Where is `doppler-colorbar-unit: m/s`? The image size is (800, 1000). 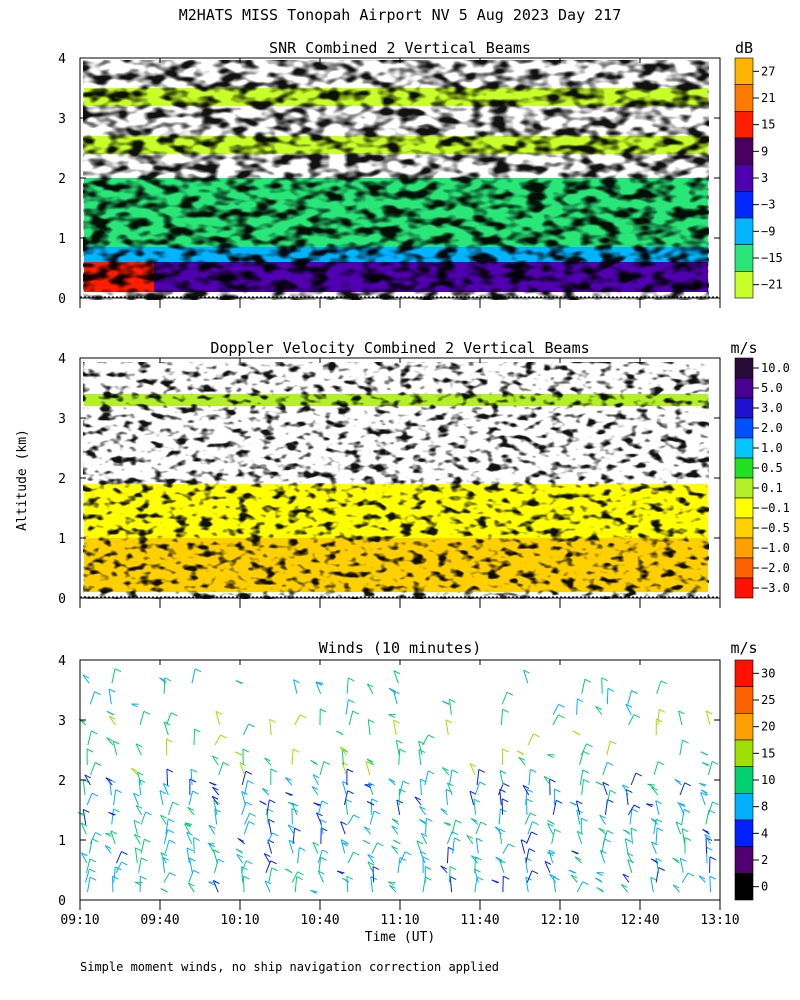 doppler-colorbar-unit: m/s is located at coordinates (743, 348).